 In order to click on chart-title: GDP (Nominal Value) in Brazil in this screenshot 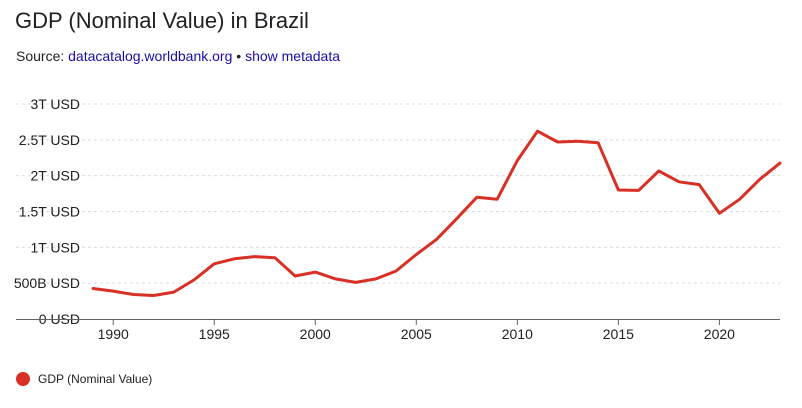, I will do `click(162, 20)`.